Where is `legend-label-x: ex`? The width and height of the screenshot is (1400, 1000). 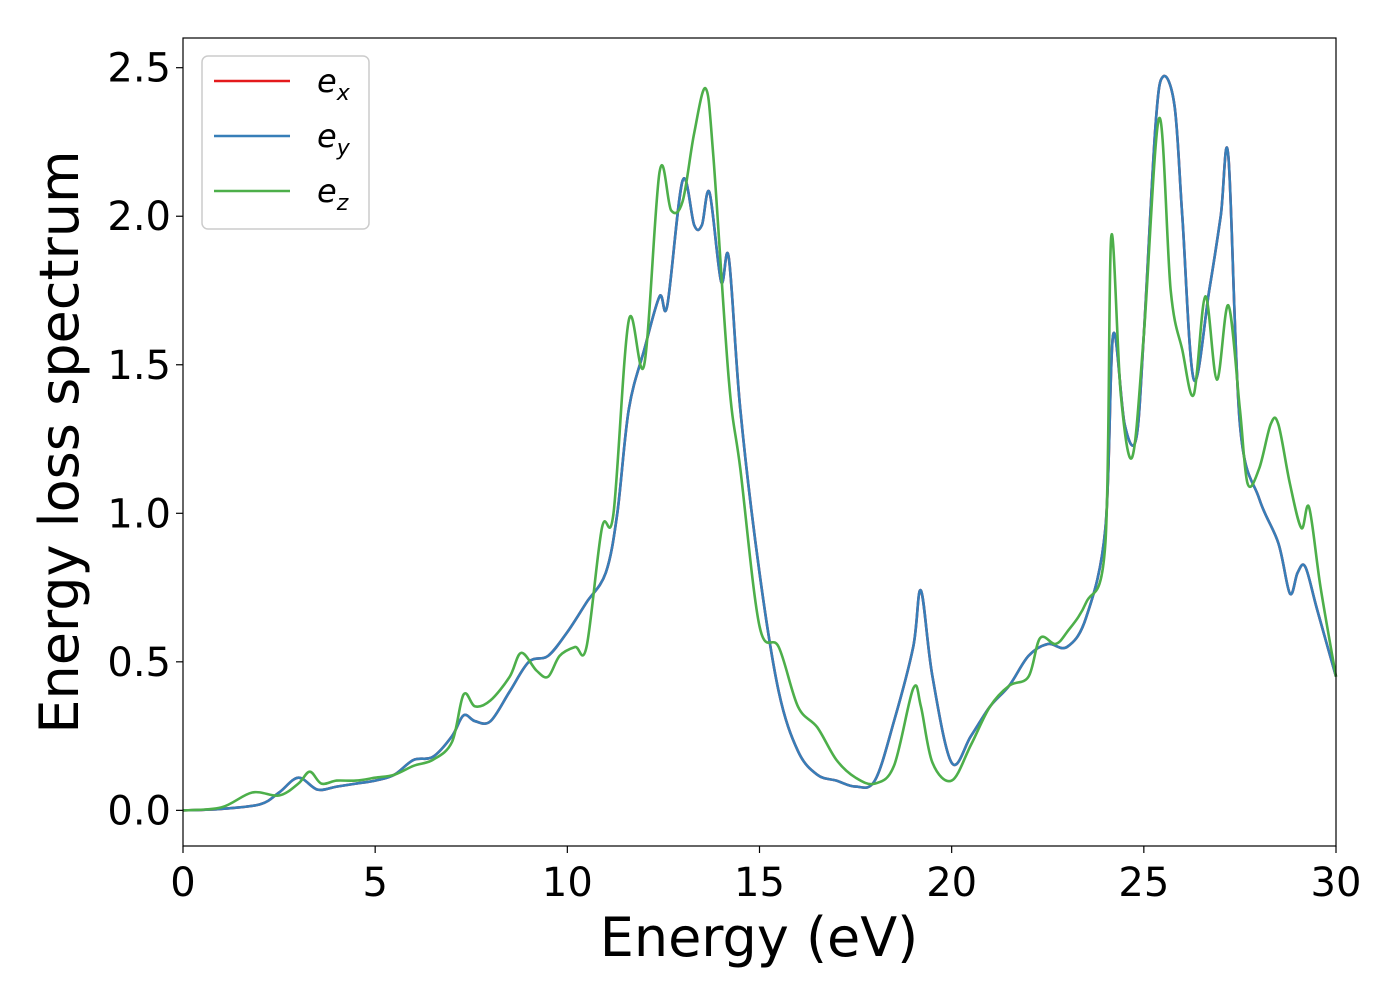 legend-label-x: ex is located at coordinates (334, 84).